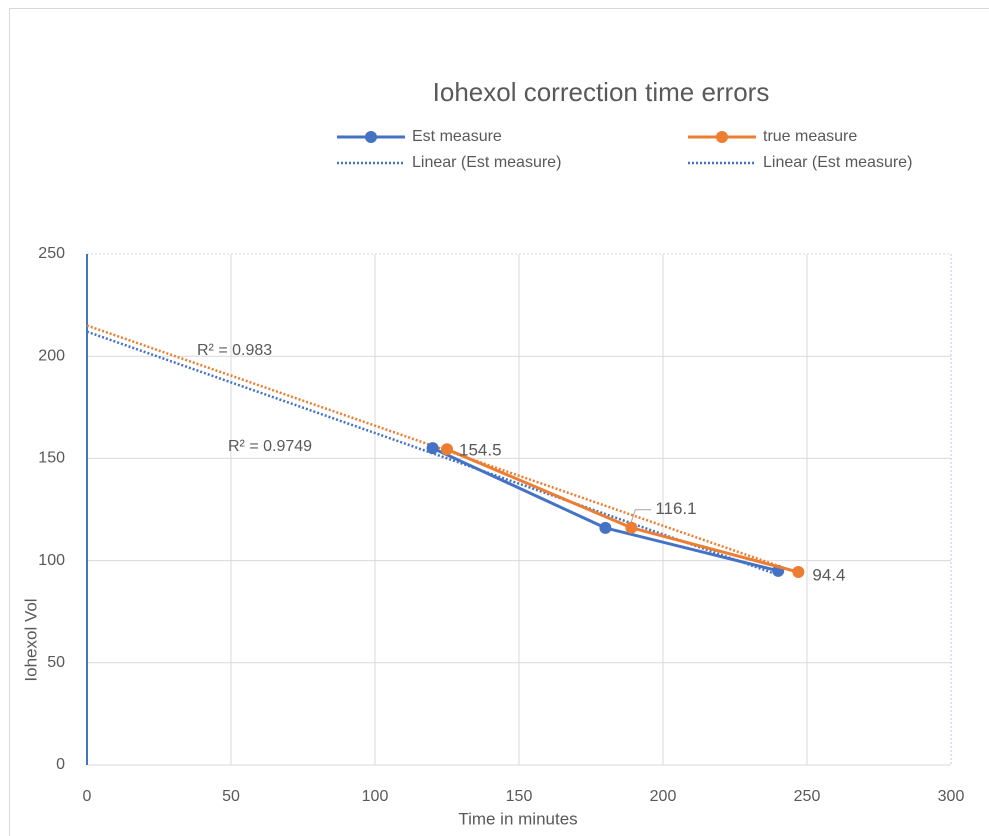 The width and height of the screenshot is (989, 836). I want to click on y-tick-label: 150, so click(51, 458).